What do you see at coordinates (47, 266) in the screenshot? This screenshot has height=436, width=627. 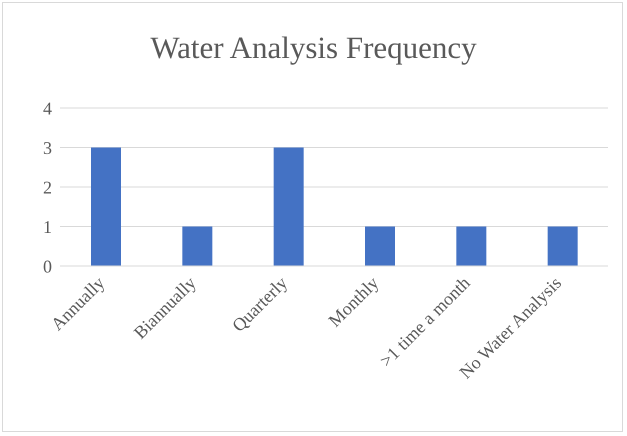 I see `y-tick-label: 0` at bounding box center [47, 266].